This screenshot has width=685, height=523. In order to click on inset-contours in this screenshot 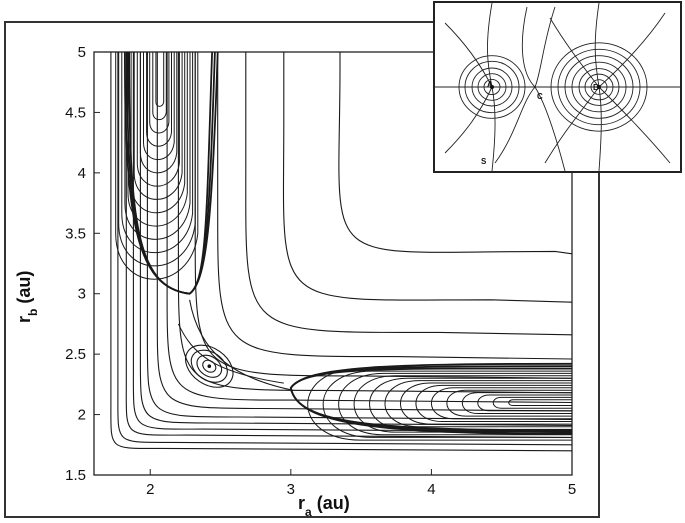, I will do `click(557, 87)`.